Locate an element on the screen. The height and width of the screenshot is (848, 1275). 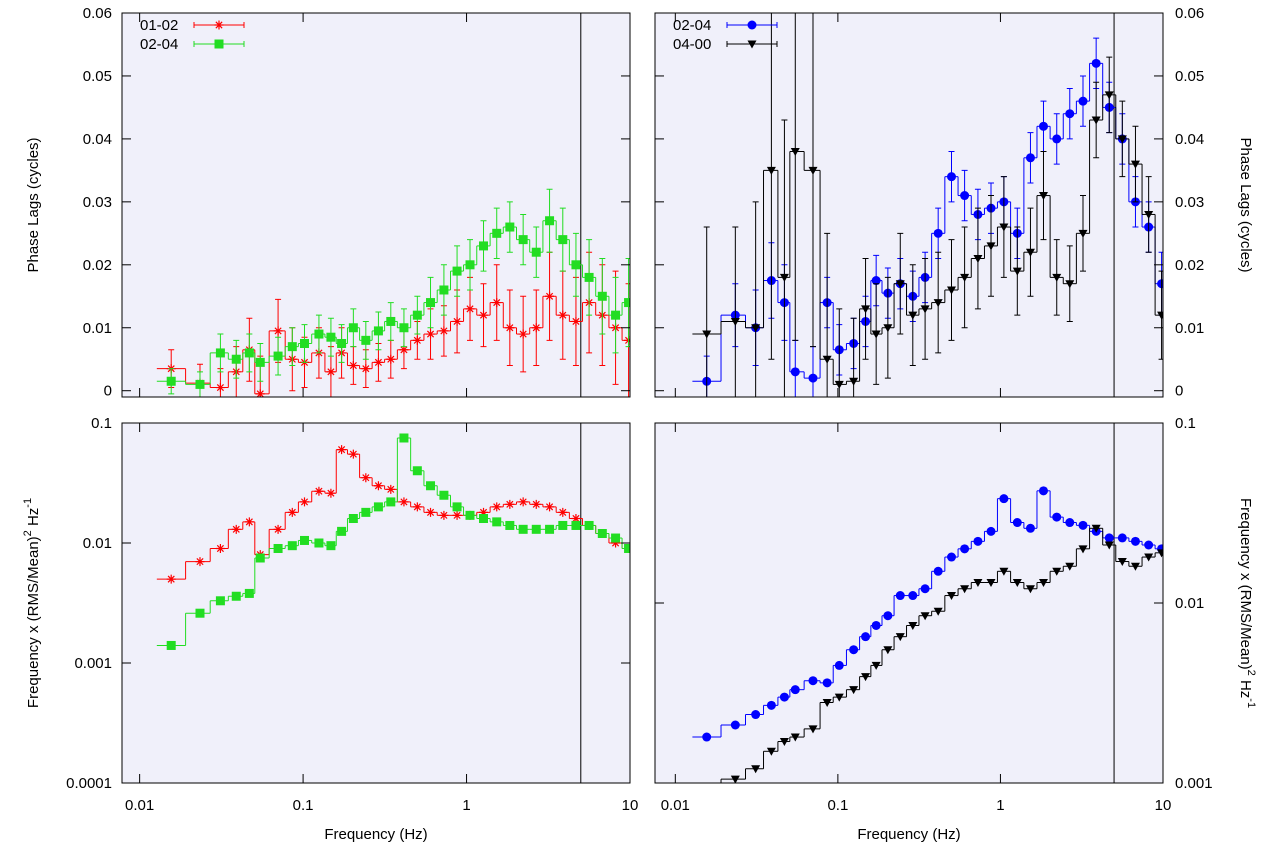
y-tick-label: 0.03 is located at coordinates (97, 202).